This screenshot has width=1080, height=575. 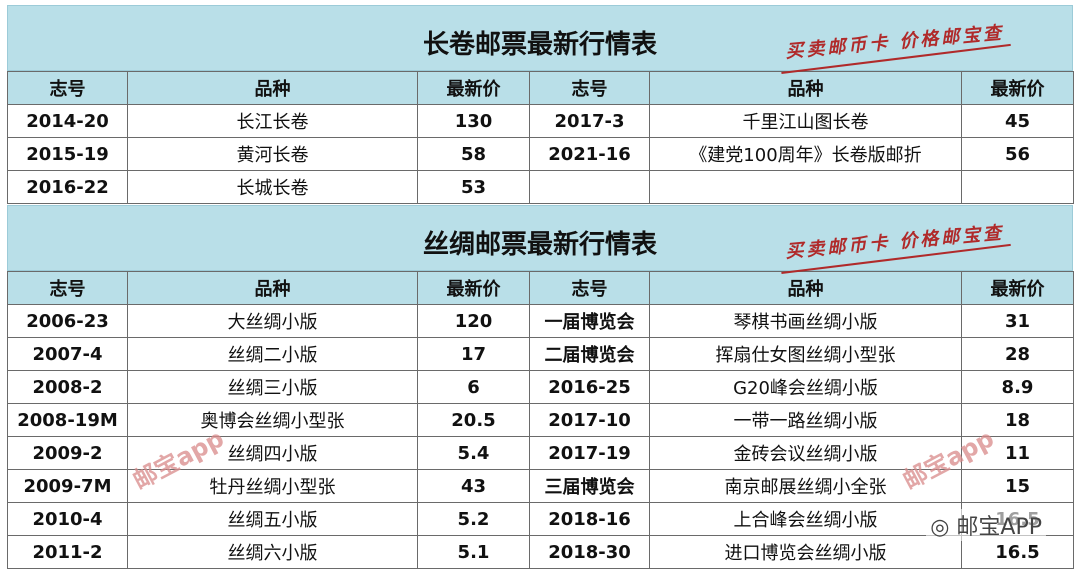 I want to click on issue-number-cell: 2010-4, so click(x=67, y=519).